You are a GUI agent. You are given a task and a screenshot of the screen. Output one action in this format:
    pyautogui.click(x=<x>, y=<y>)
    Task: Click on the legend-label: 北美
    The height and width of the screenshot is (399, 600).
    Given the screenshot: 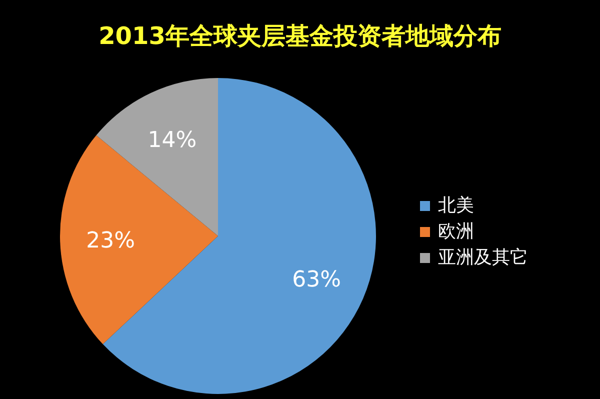 What is the action you would take?
    pyautogui.click(x=456, y=205)
    